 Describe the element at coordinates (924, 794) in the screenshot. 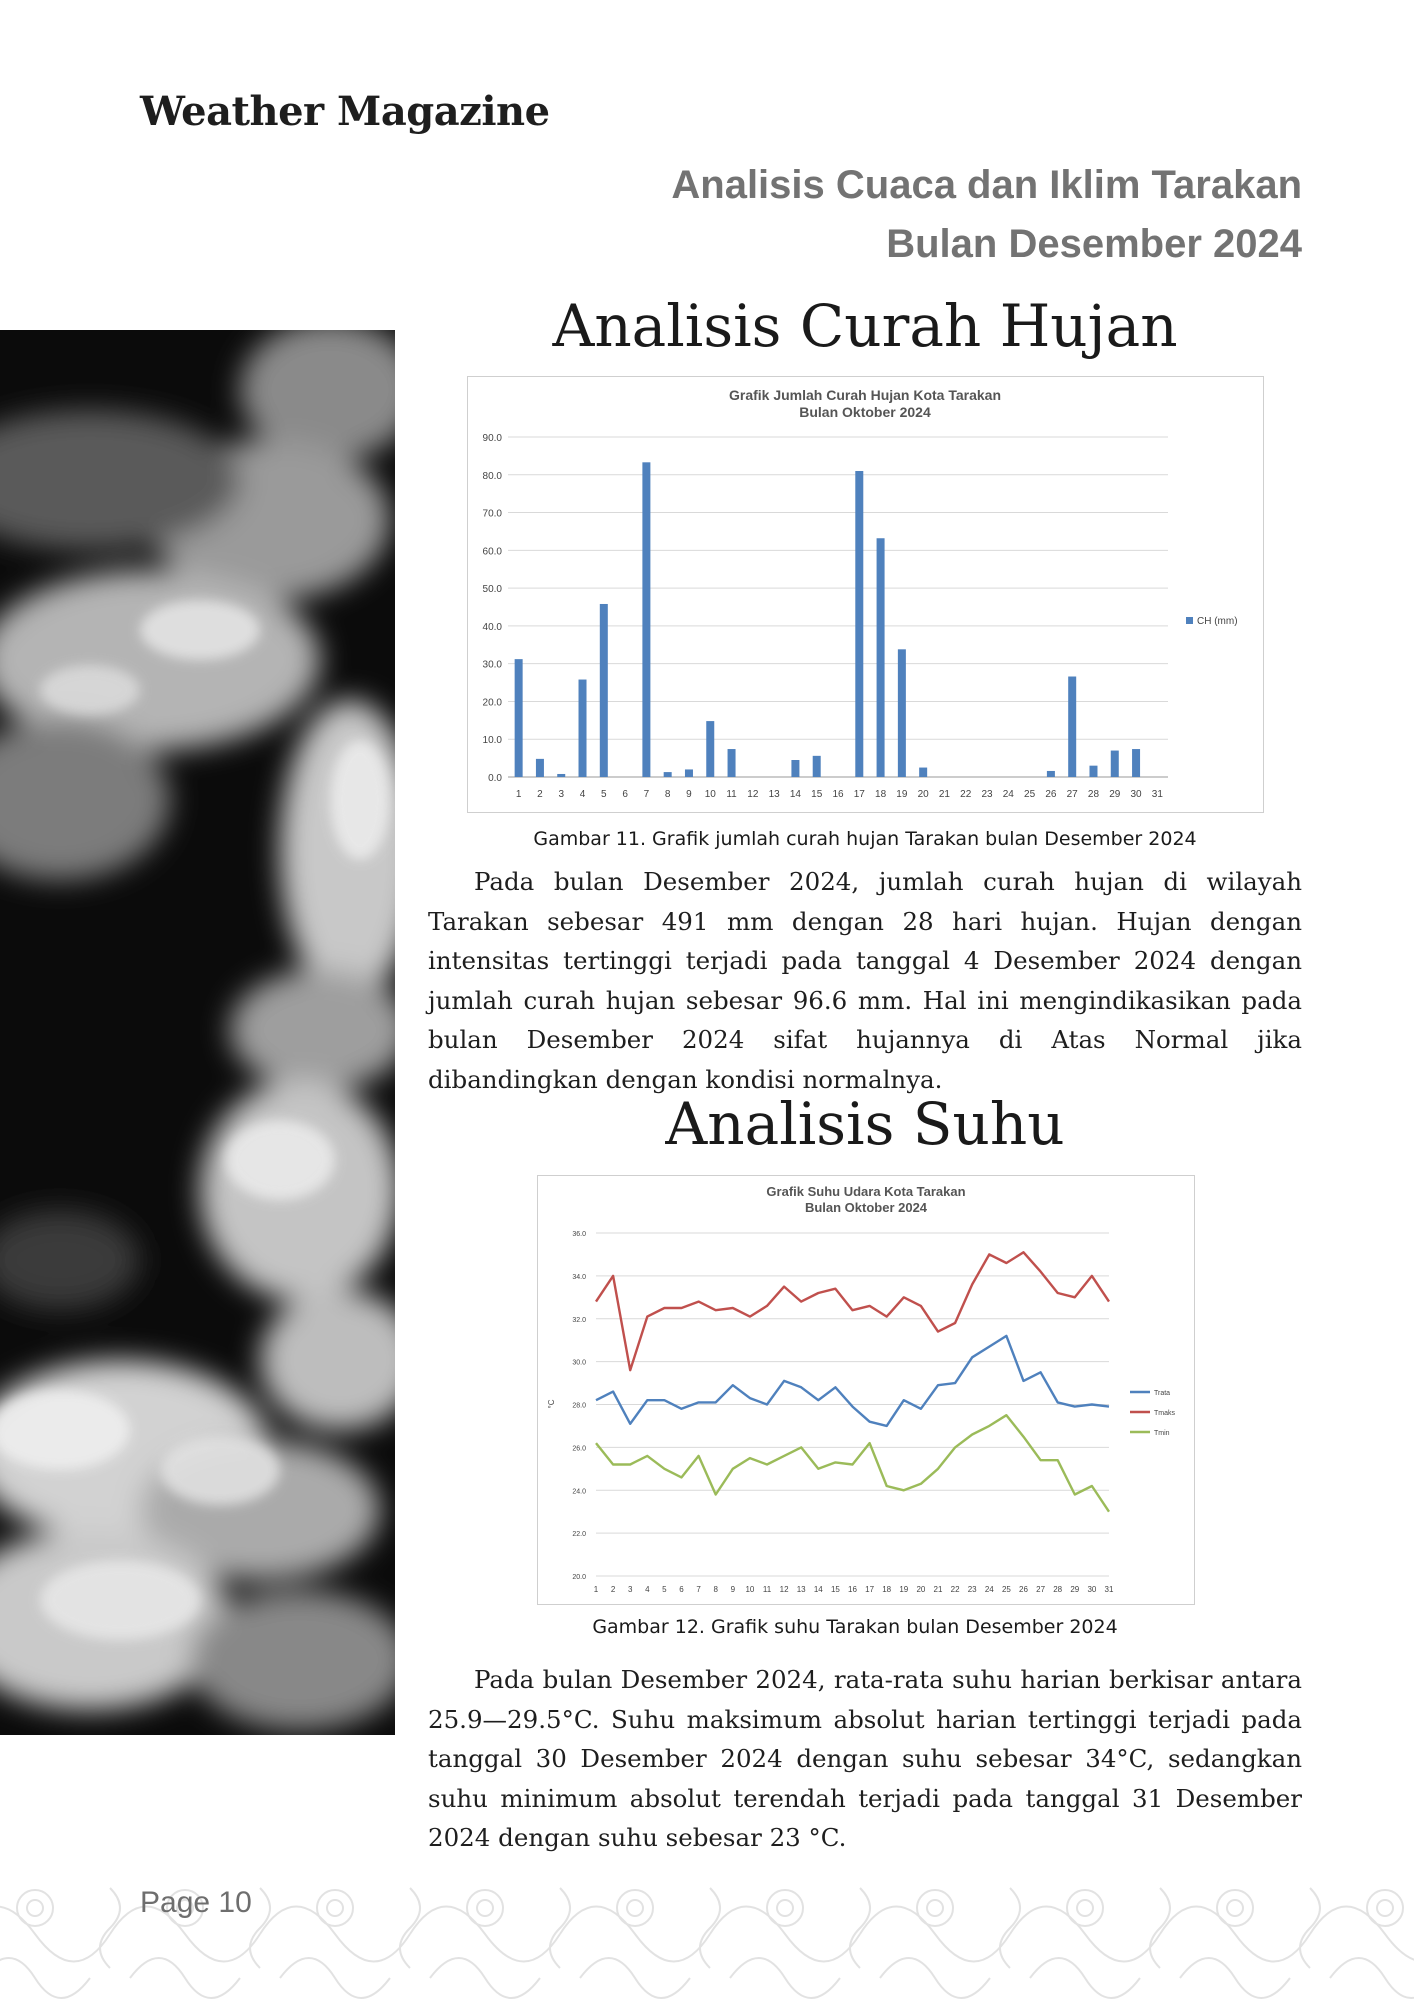

I see `rain-x-tick-label: 20` at that location.